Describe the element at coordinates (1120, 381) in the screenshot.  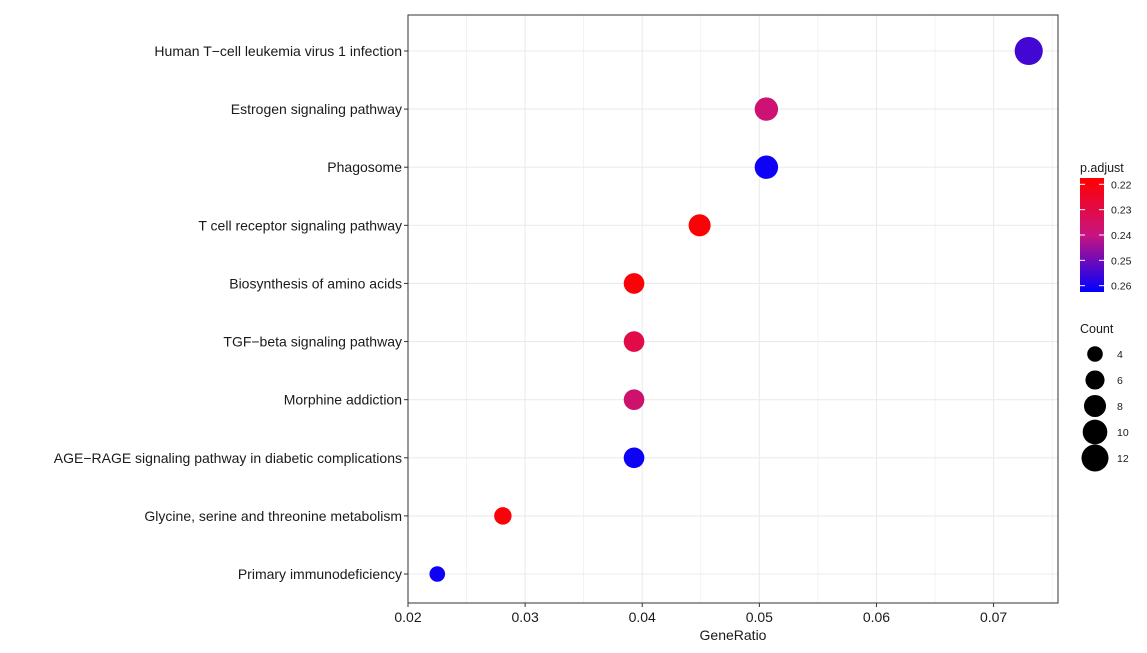
I see `size-legend-label: 6` at that location.